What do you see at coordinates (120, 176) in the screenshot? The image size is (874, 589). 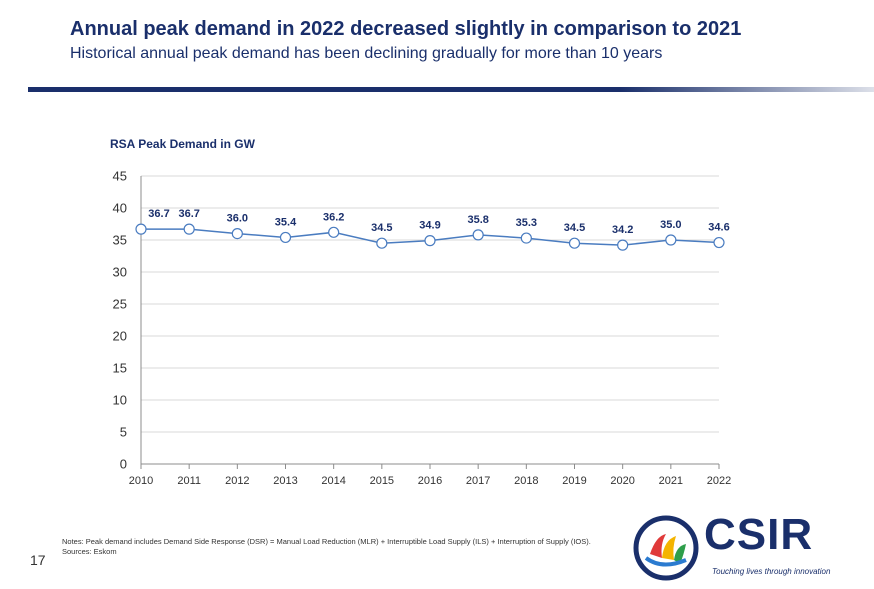 I see `y-tick-label: 45` at bounding box center [120, 176].